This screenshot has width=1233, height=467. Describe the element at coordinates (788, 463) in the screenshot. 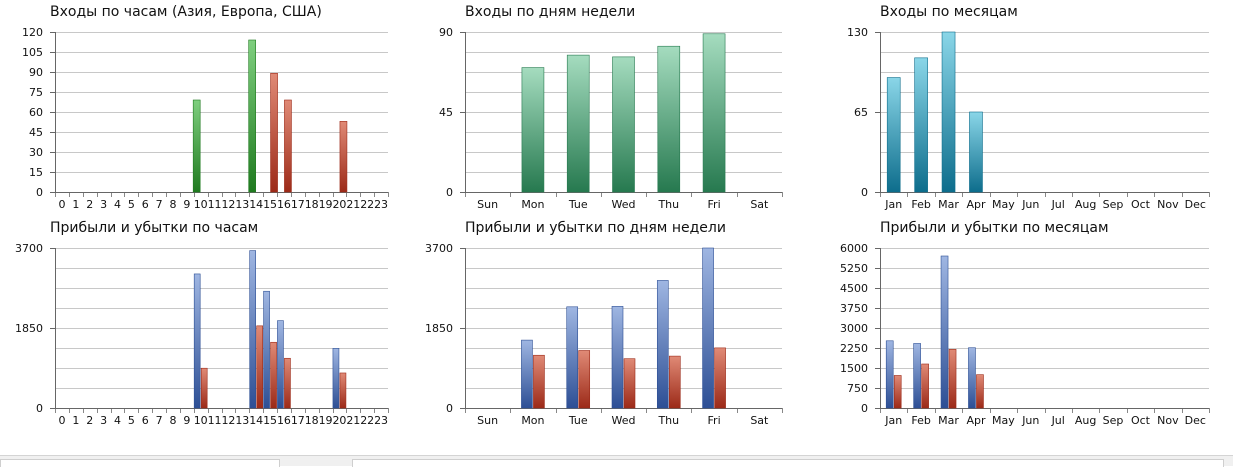

I see `bottom-tab-right` at that location.